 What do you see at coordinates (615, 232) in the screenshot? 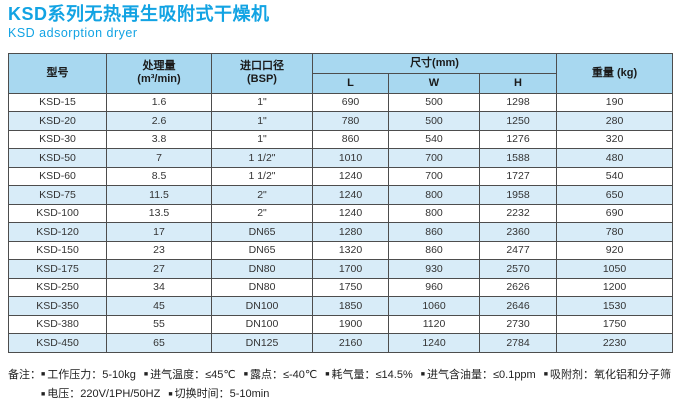
I see `cell-weight: 780` at bounding box center [615, 232].